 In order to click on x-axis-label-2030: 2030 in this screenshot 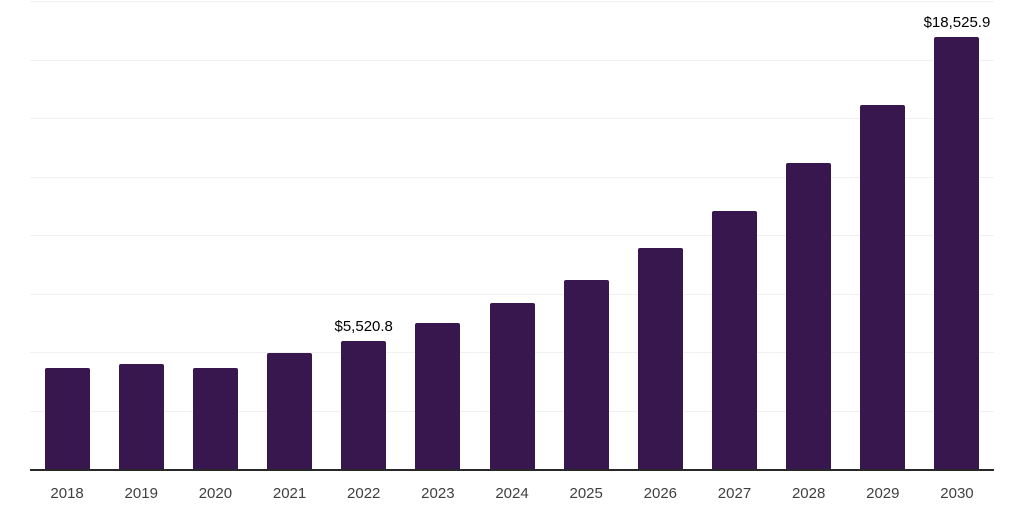, I will do `click(957, 493)`.